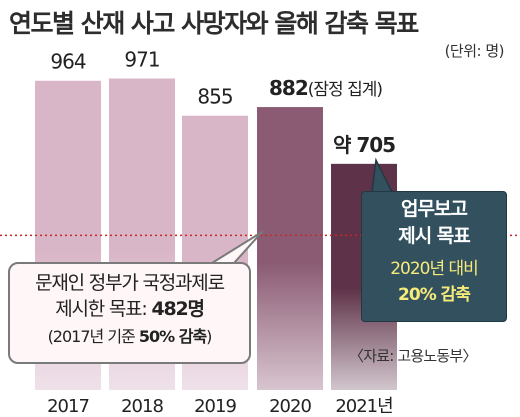 The width and height of the screenshot is (520, 417). I want to click on category-label-2020: 2020, so click(290, 406).